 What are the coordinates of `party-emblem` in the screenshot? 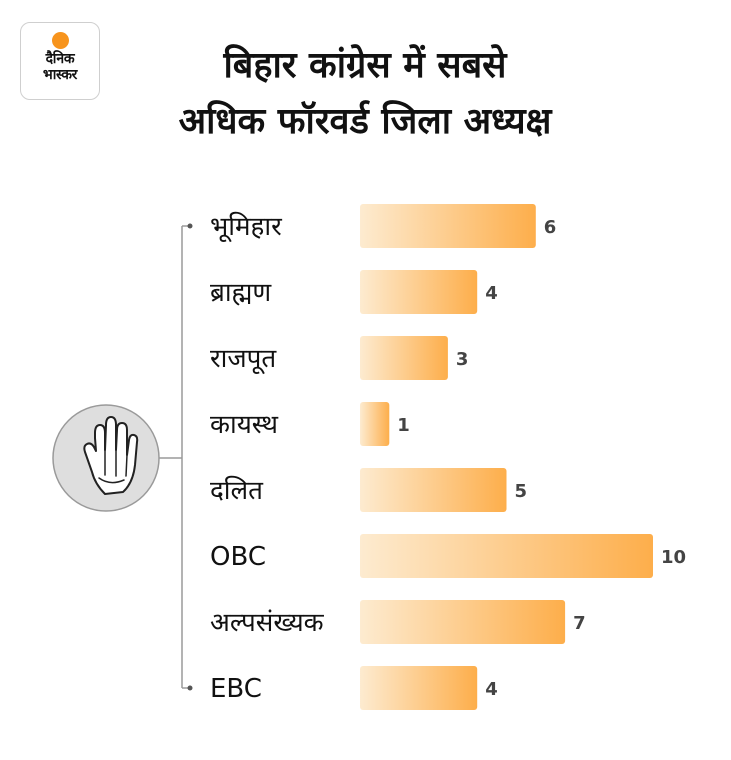 It's located at (106, 458).